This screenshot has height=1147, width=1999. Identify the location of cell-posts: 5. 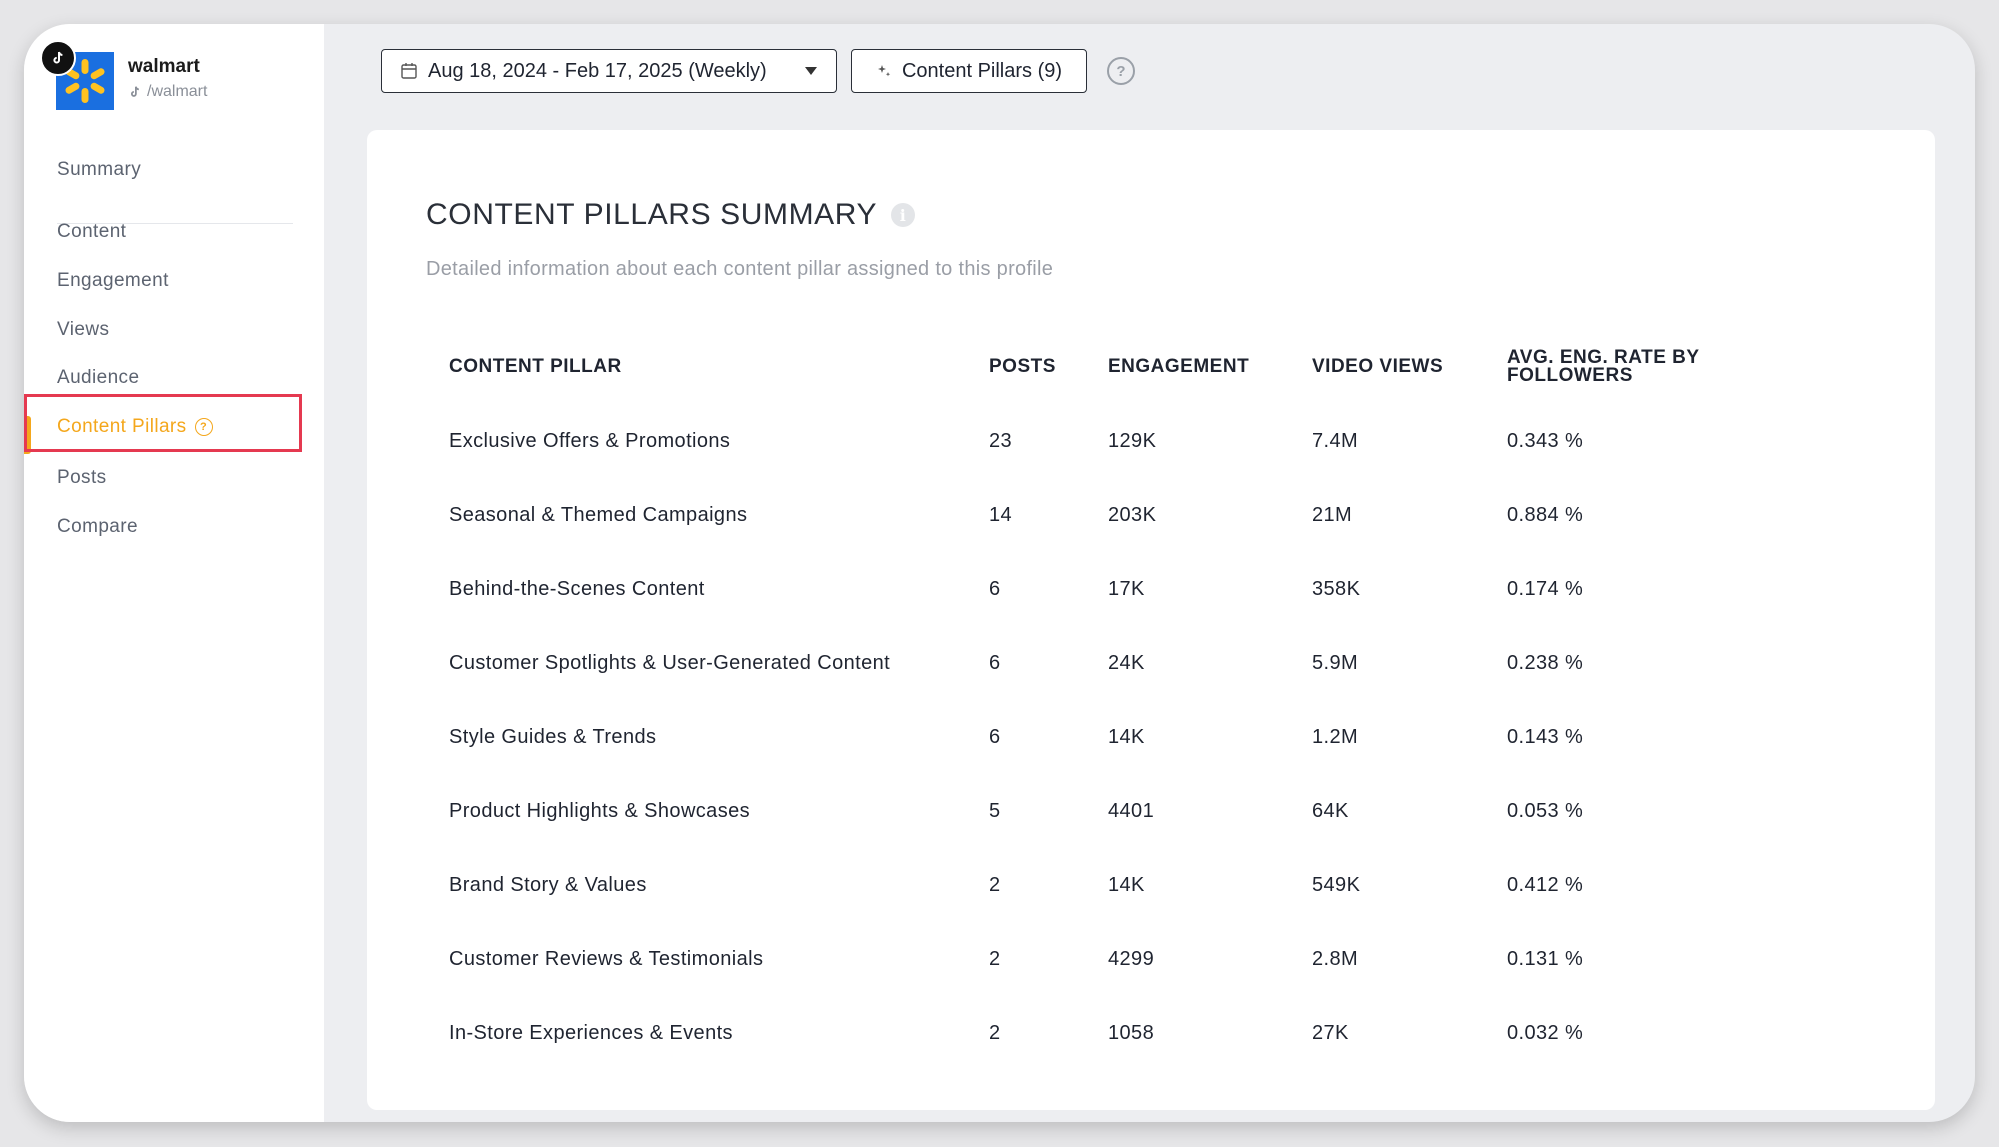
(995, 811).